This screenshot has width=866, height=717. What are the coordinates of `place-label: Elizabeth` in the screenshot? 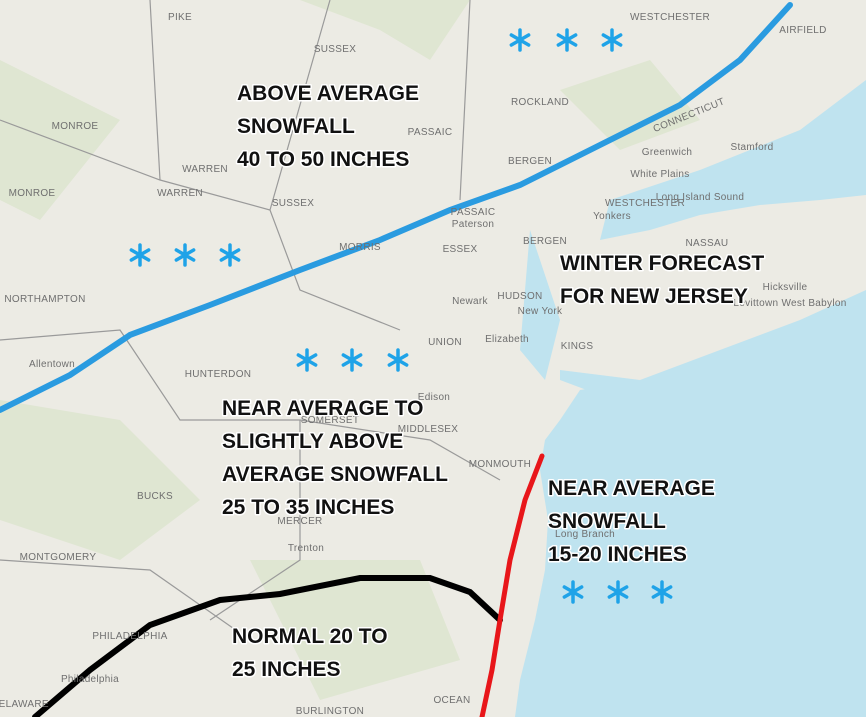 It's located at (507, 339).